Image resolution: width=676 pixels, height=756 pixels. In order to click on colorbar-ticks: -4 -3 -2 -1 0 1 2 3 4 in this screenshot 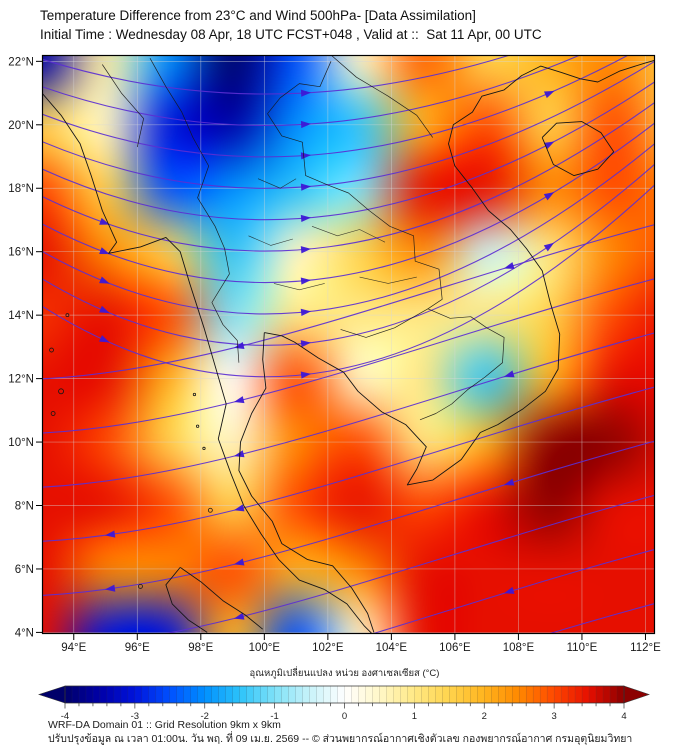, I will do `click(344, 712)`.